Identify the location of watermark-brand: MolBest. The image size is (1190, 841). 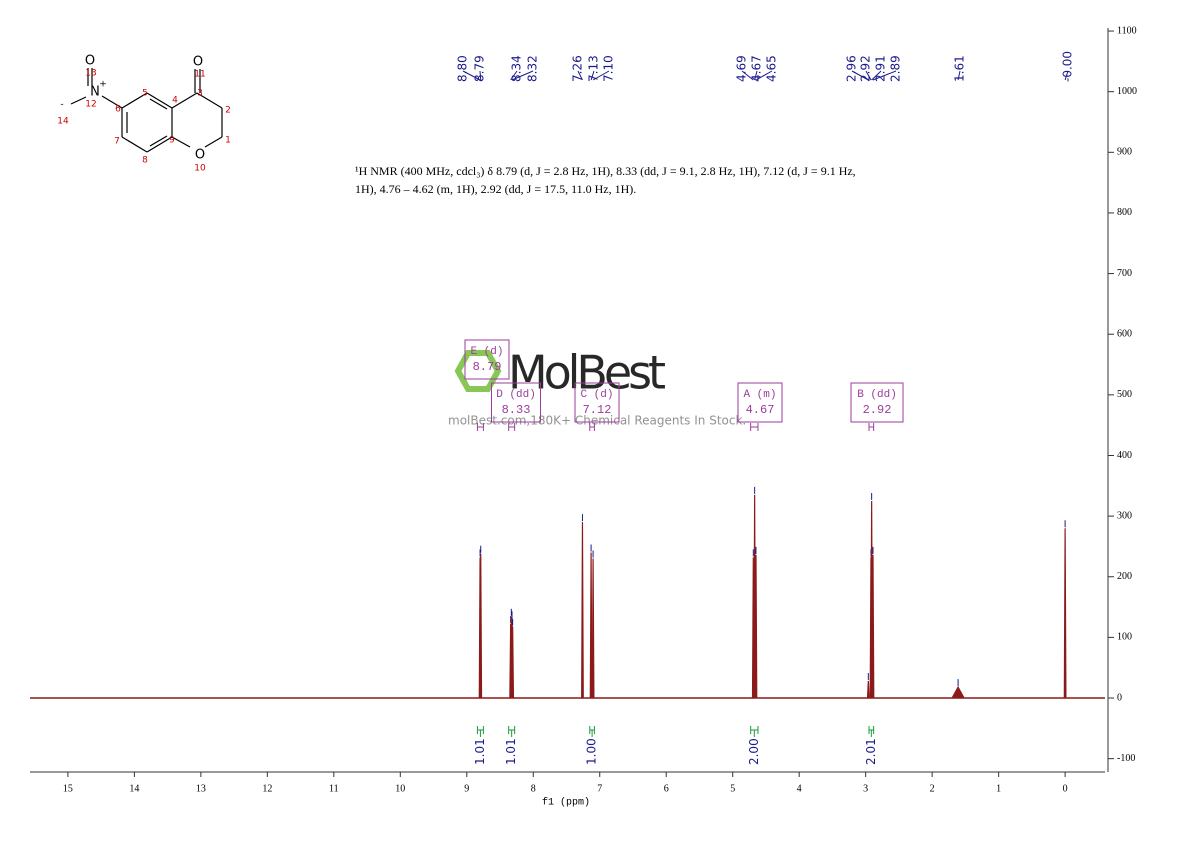
(586, 373).